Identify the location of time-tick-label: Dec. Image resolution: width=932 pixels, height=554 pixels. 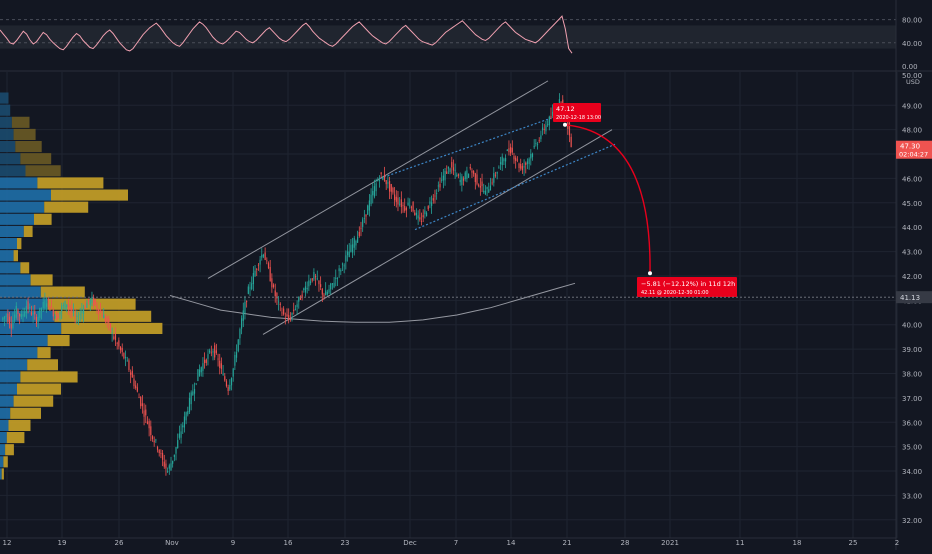
(410, 543).